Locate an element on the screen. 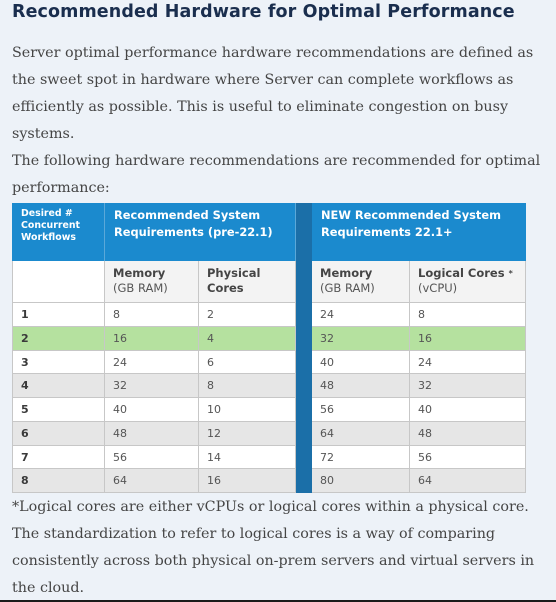 Image resolution: width=556 pixels, height=602 pixels. cell-old-cores: 8 is located at coordinates (247, 386).